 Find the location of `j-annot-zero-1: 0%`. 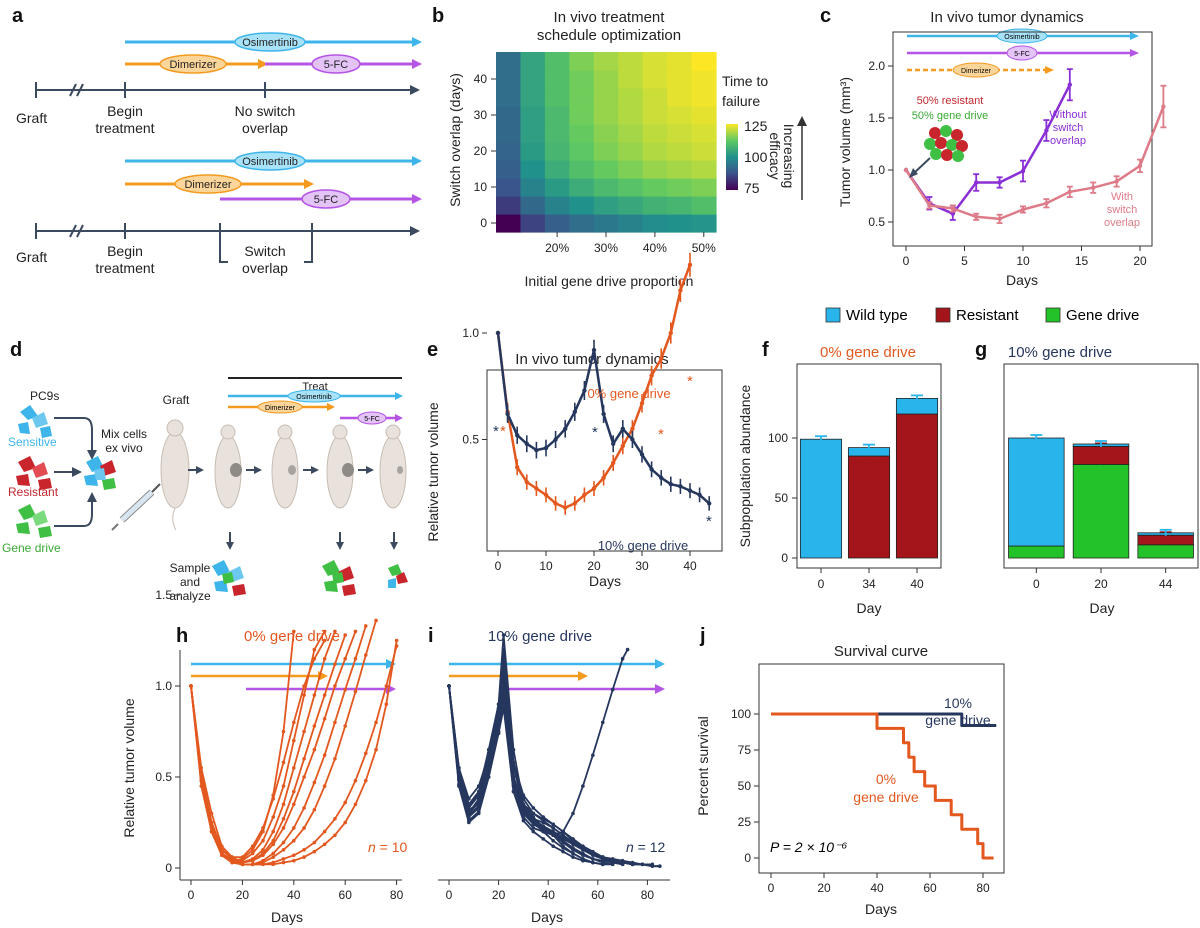

j-annot-zero-1: 0% is located at coordinates (886, 779).